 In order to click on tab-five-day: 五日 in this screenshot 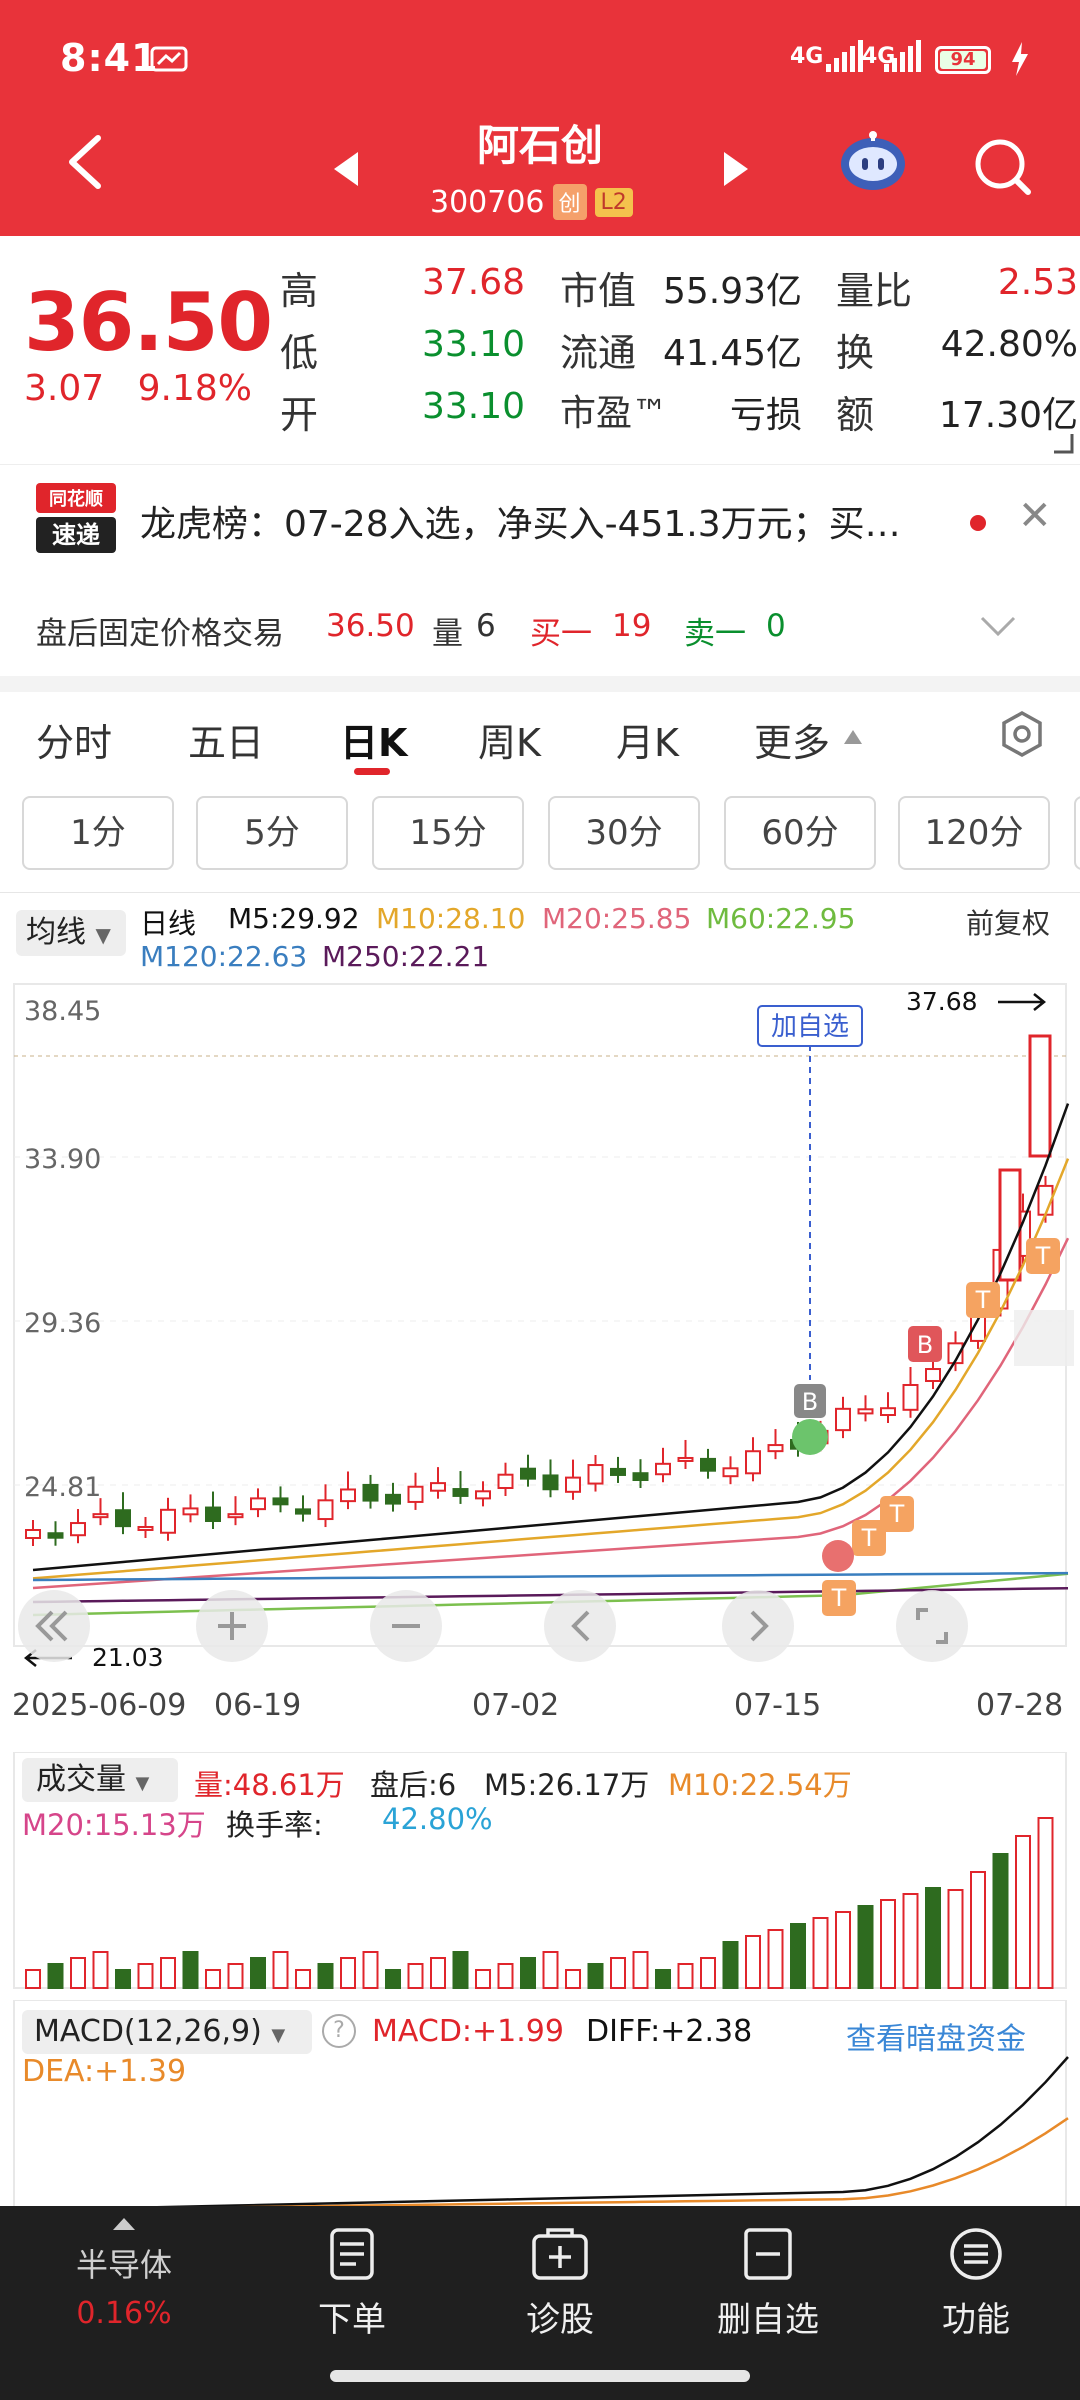, I will do `click(226, 743)`.